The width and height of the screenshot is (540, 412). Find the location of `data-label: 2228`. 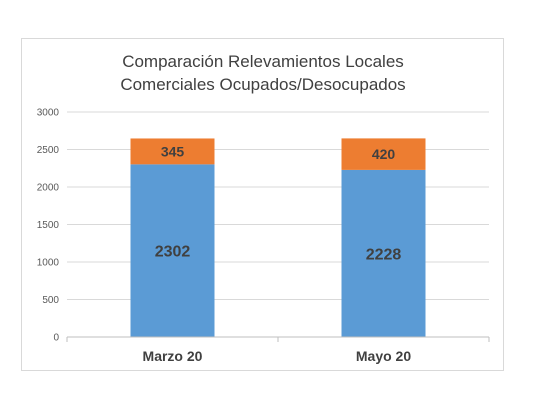

data-label: 2228 is located at coordinates (384, 254).